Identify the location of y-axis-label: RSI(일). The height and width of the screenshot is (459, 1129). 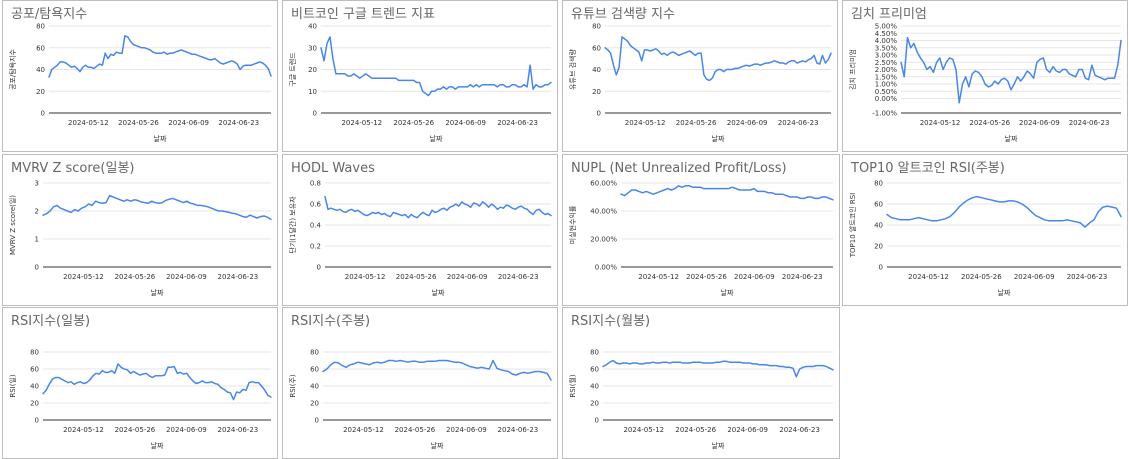
(12, 386).